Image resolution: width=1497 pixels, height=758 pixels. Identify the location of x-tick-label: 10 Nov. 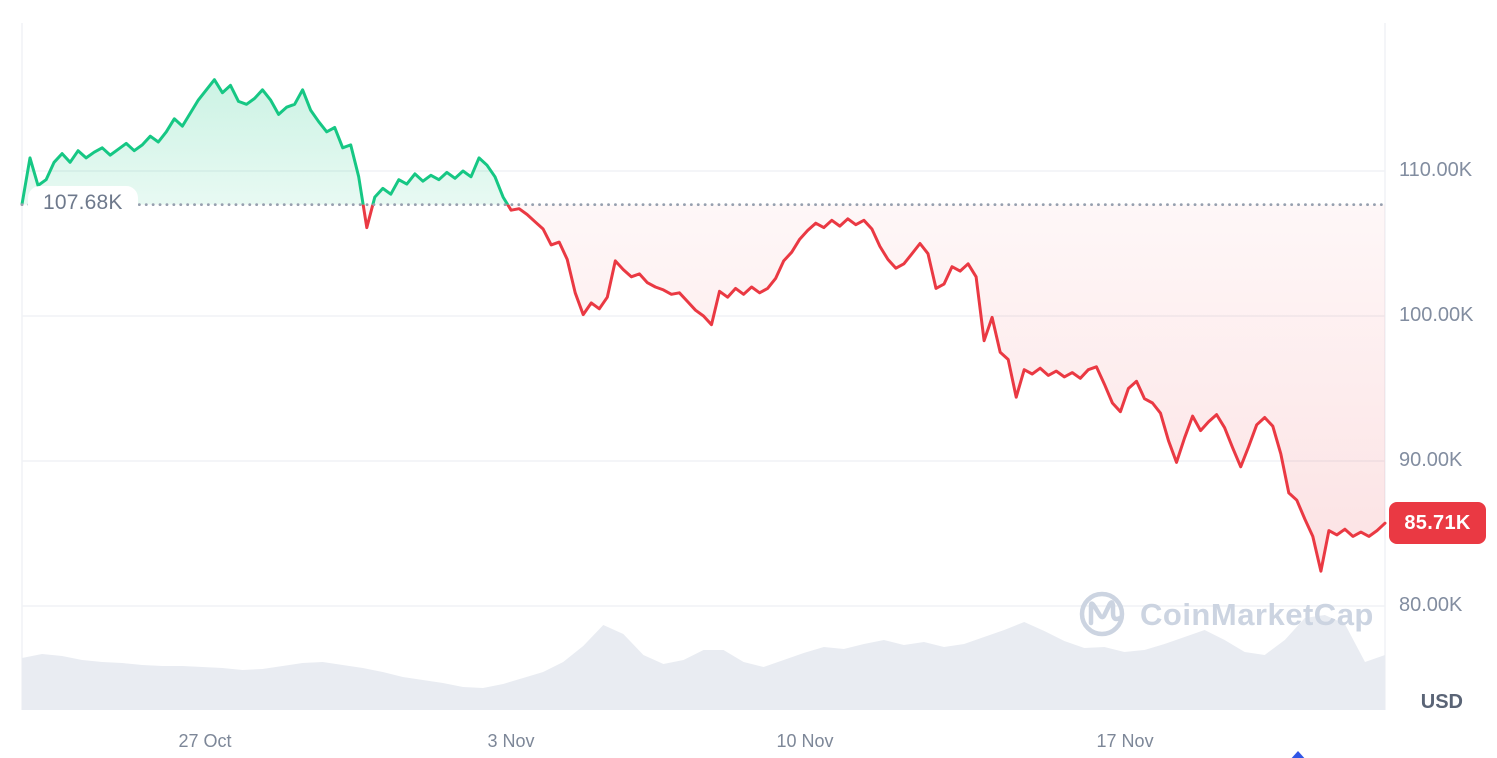
(805, 741).